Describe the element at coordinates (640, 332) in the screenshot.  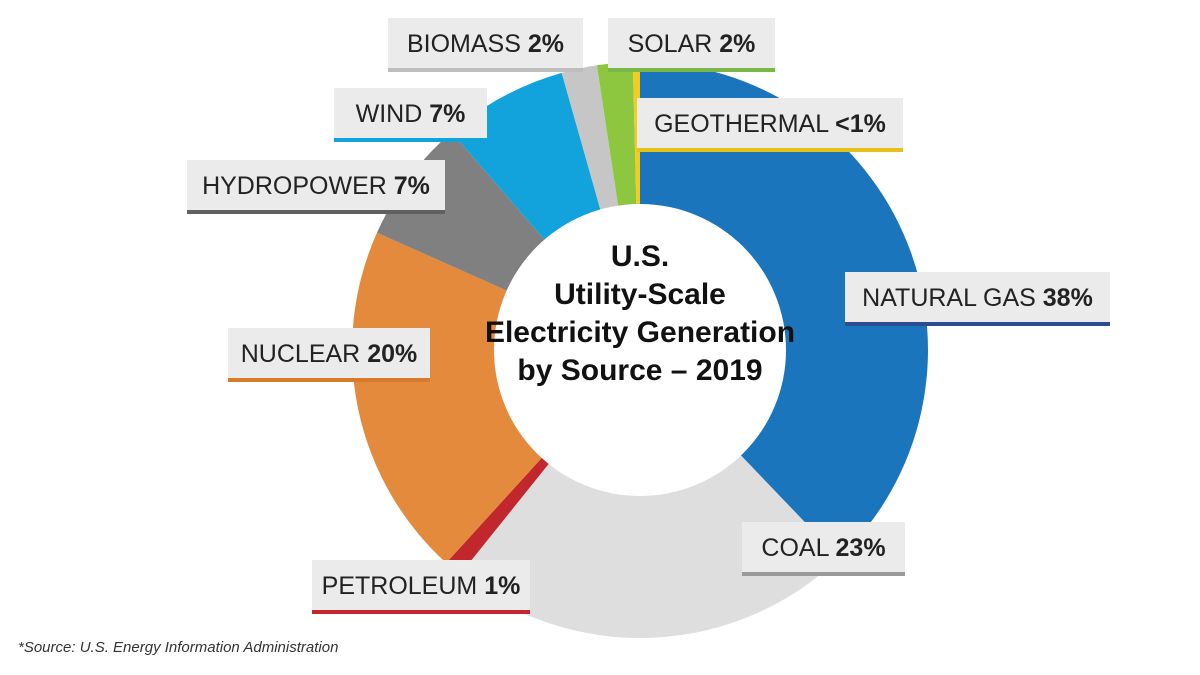
I see `chart-title: Electricity Generation` at that location.